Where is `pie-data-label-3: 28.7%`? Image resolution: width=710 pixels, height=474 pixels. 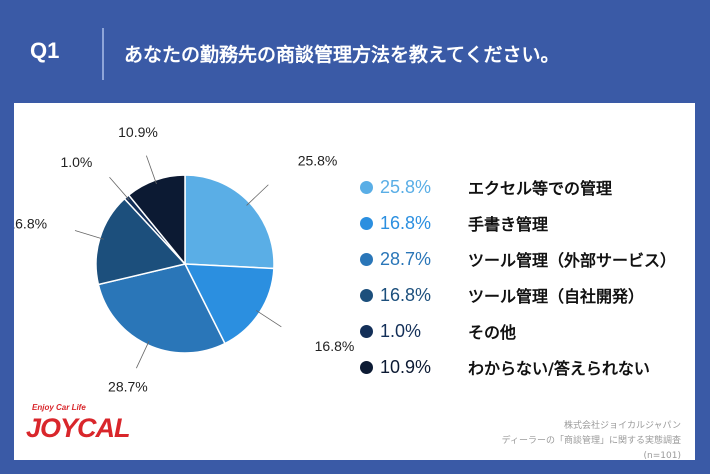 pie-data-label-3: 28.7% is located at coordinates (128, 386).